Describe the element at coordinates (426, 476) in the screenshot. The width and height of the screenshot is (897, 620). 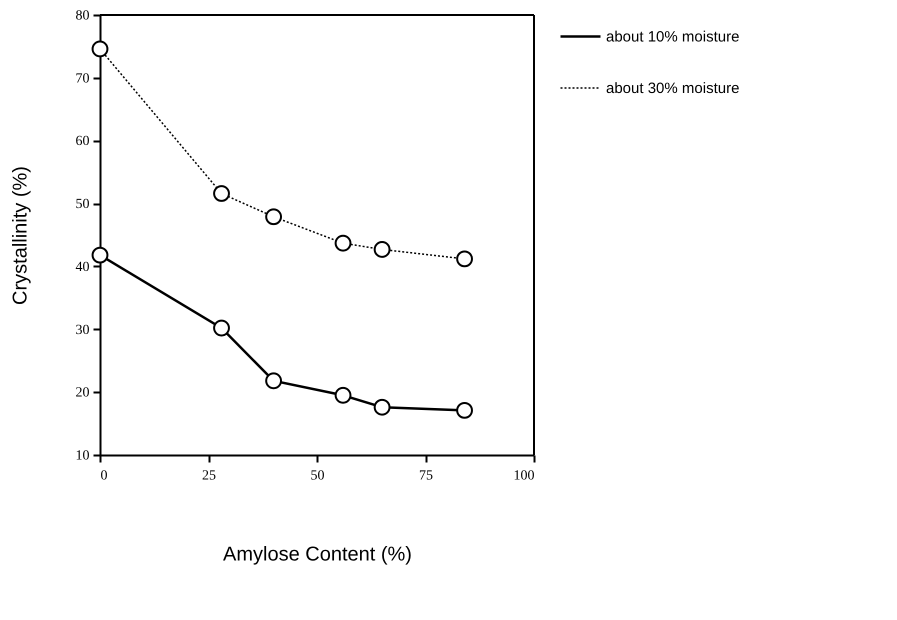
I see `x-tick-label: 75` at that location.